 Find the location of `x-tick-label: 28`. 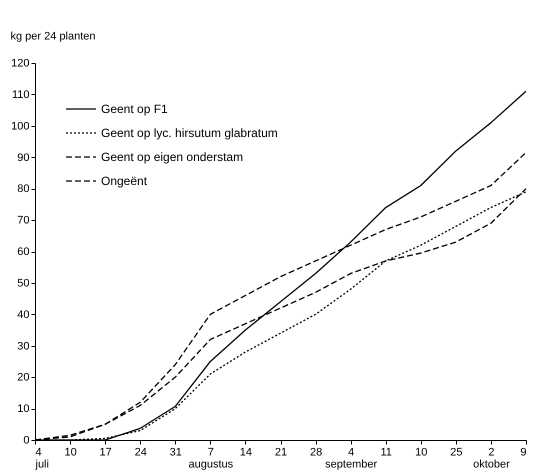

x-tick-label: 28 is located at coordinates (316, 452).